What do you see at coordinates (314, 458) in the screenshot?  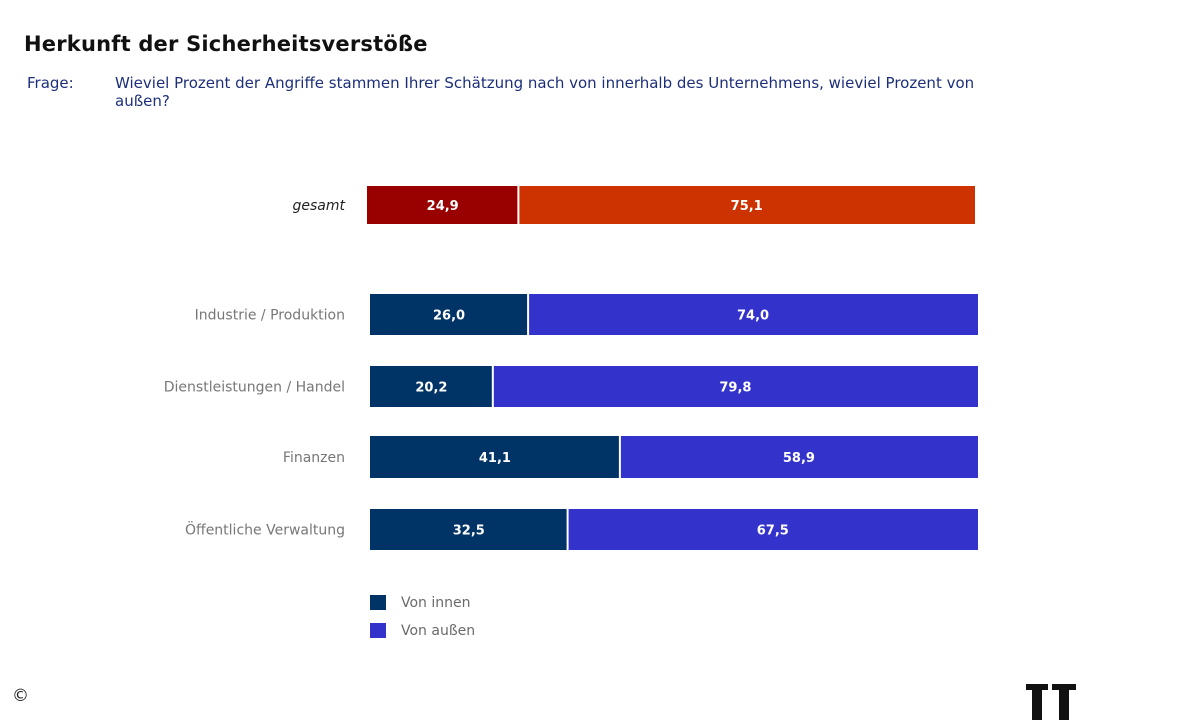 I see `category-label: Finanzen` at bounding box center [314, 458].